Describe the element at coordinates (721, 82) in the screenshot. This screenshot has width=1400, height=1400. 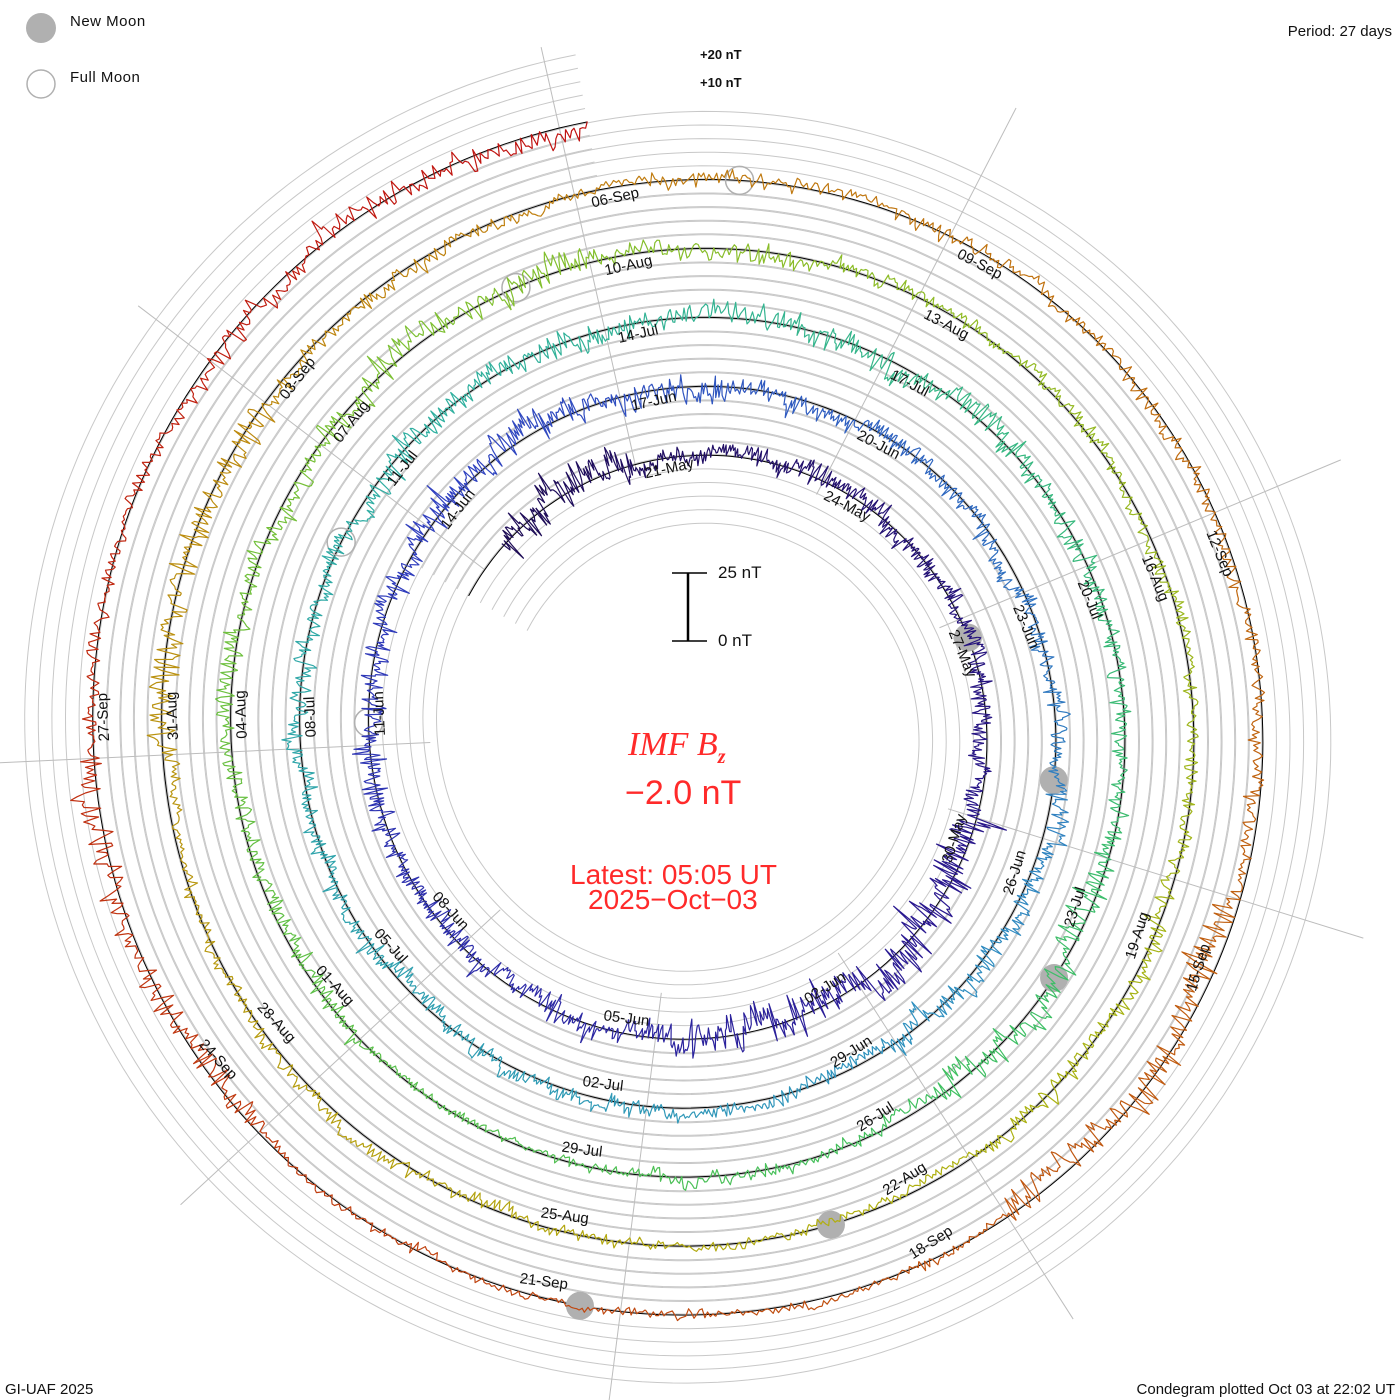
I see `grid-label-10: +10 nT` at that location.